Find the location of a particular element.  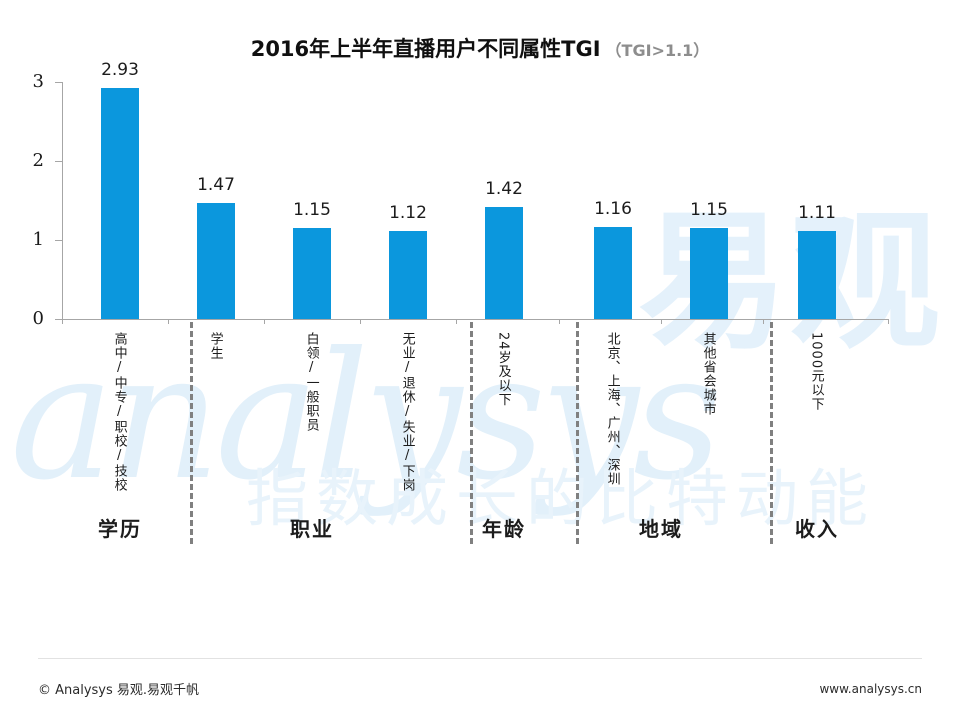

category-label: 24岁及以下 is located at coordinates (503, 369).